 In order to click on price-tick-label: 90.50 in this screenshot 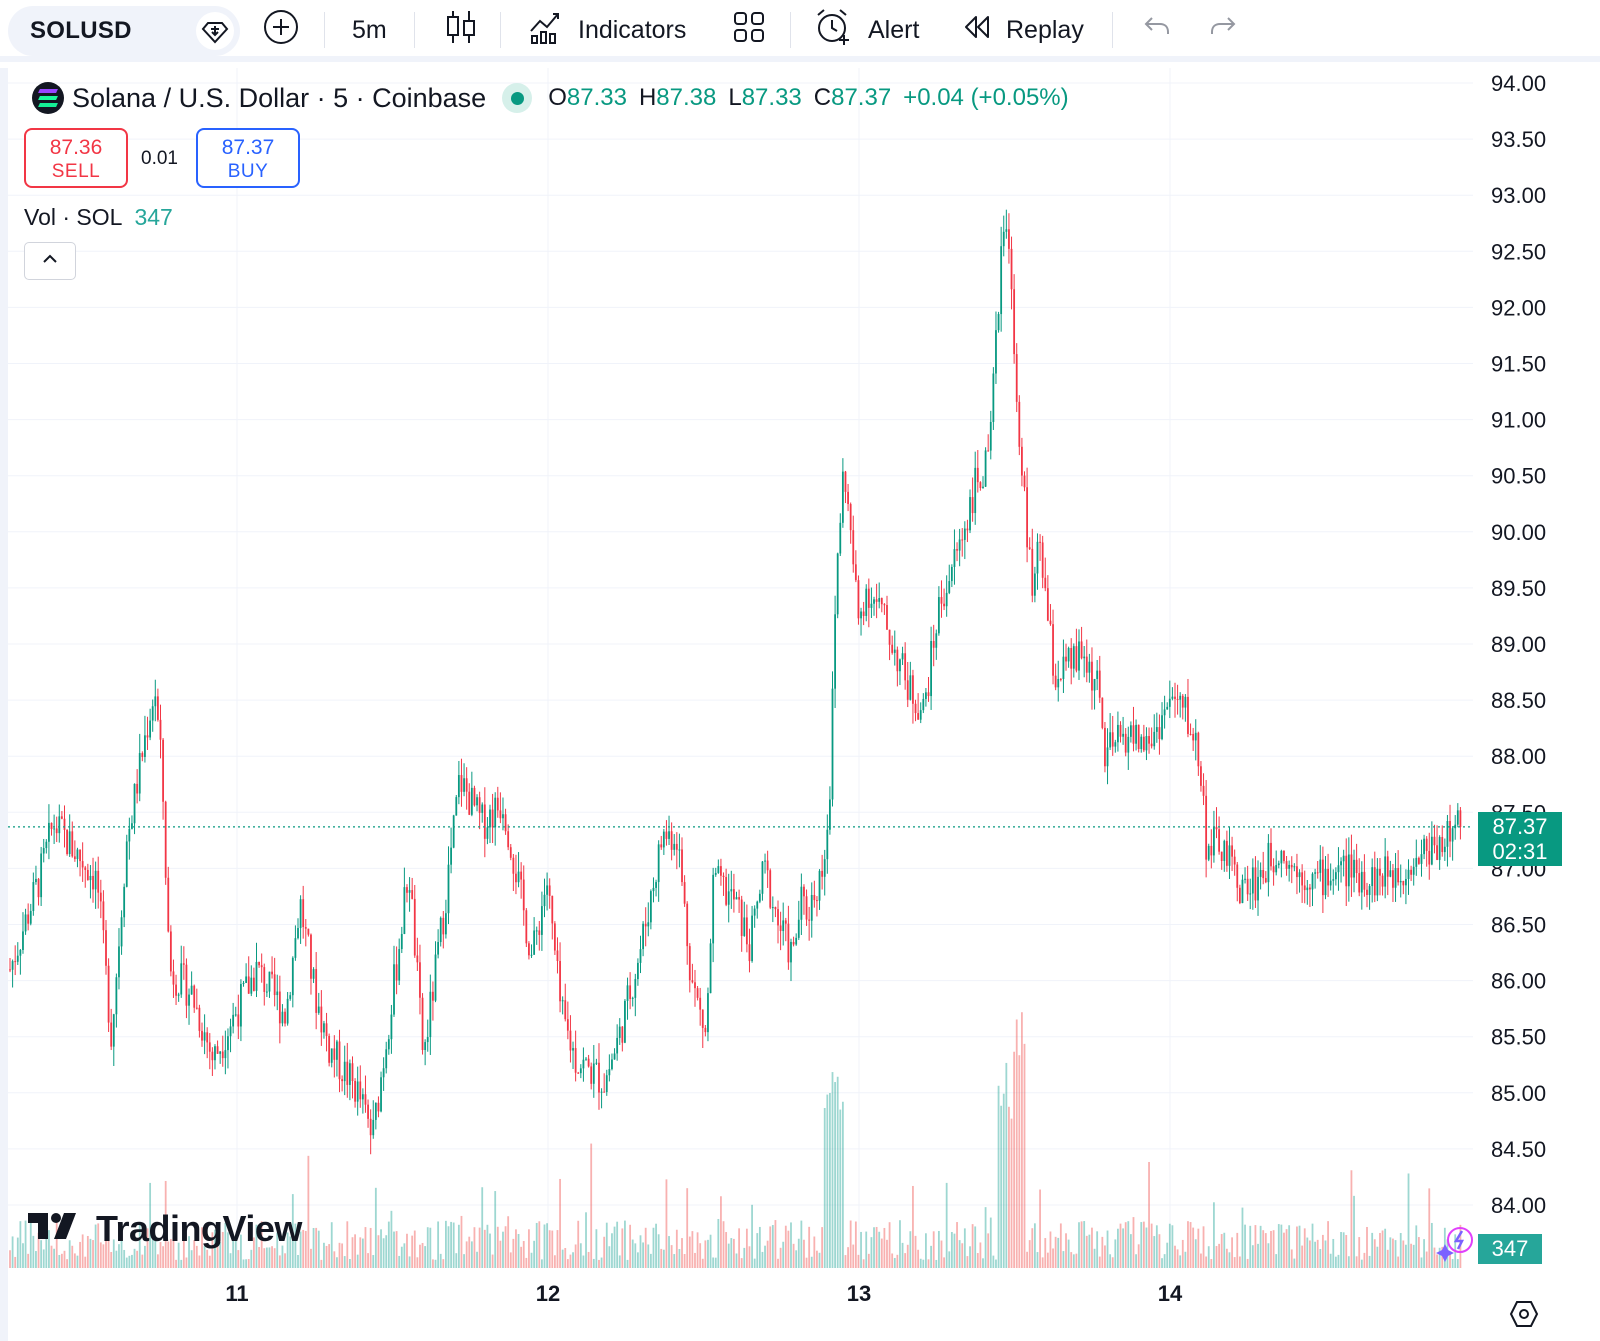, I will do `click(1518, 476)`.